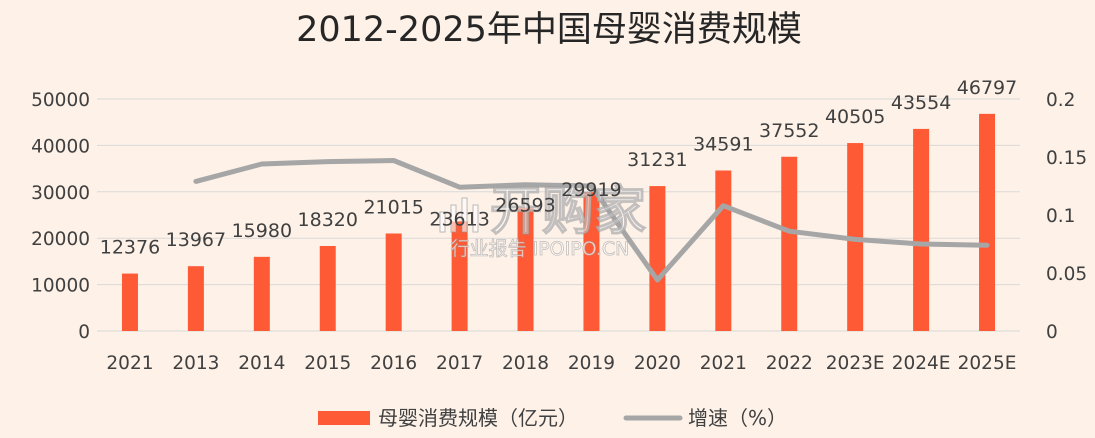 The image size is (1095, 438). Describe the element at coordinates (393, 363) in the screenshot. I see `x-tick-label-4: 2016` at that location.